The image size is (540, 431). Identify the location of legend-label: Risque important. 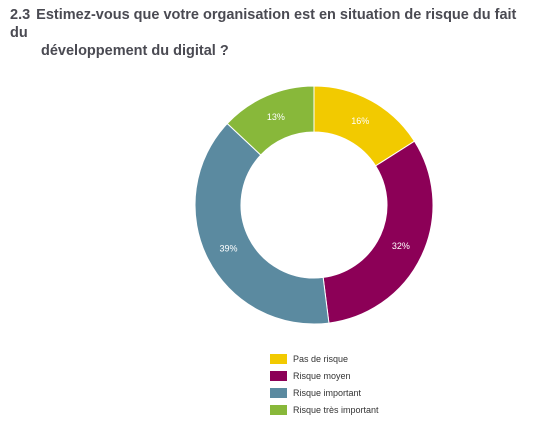
(327, 392).